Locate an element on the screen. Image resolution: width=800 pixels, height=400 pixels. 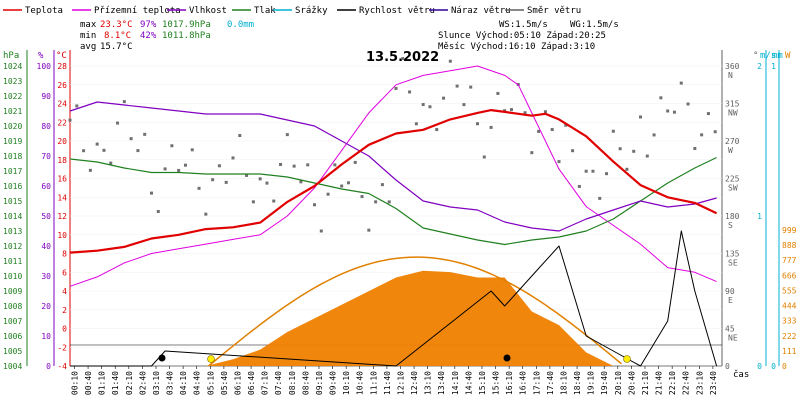
pct-tick-label: 20 is located at coordinates (46, 306).